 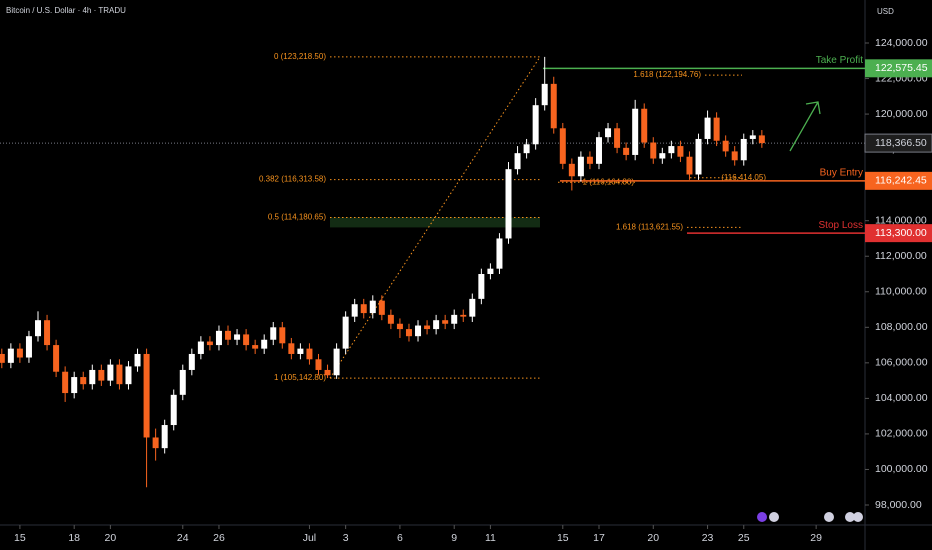 I want to click on currency: USD, so click(x=885, y=11).